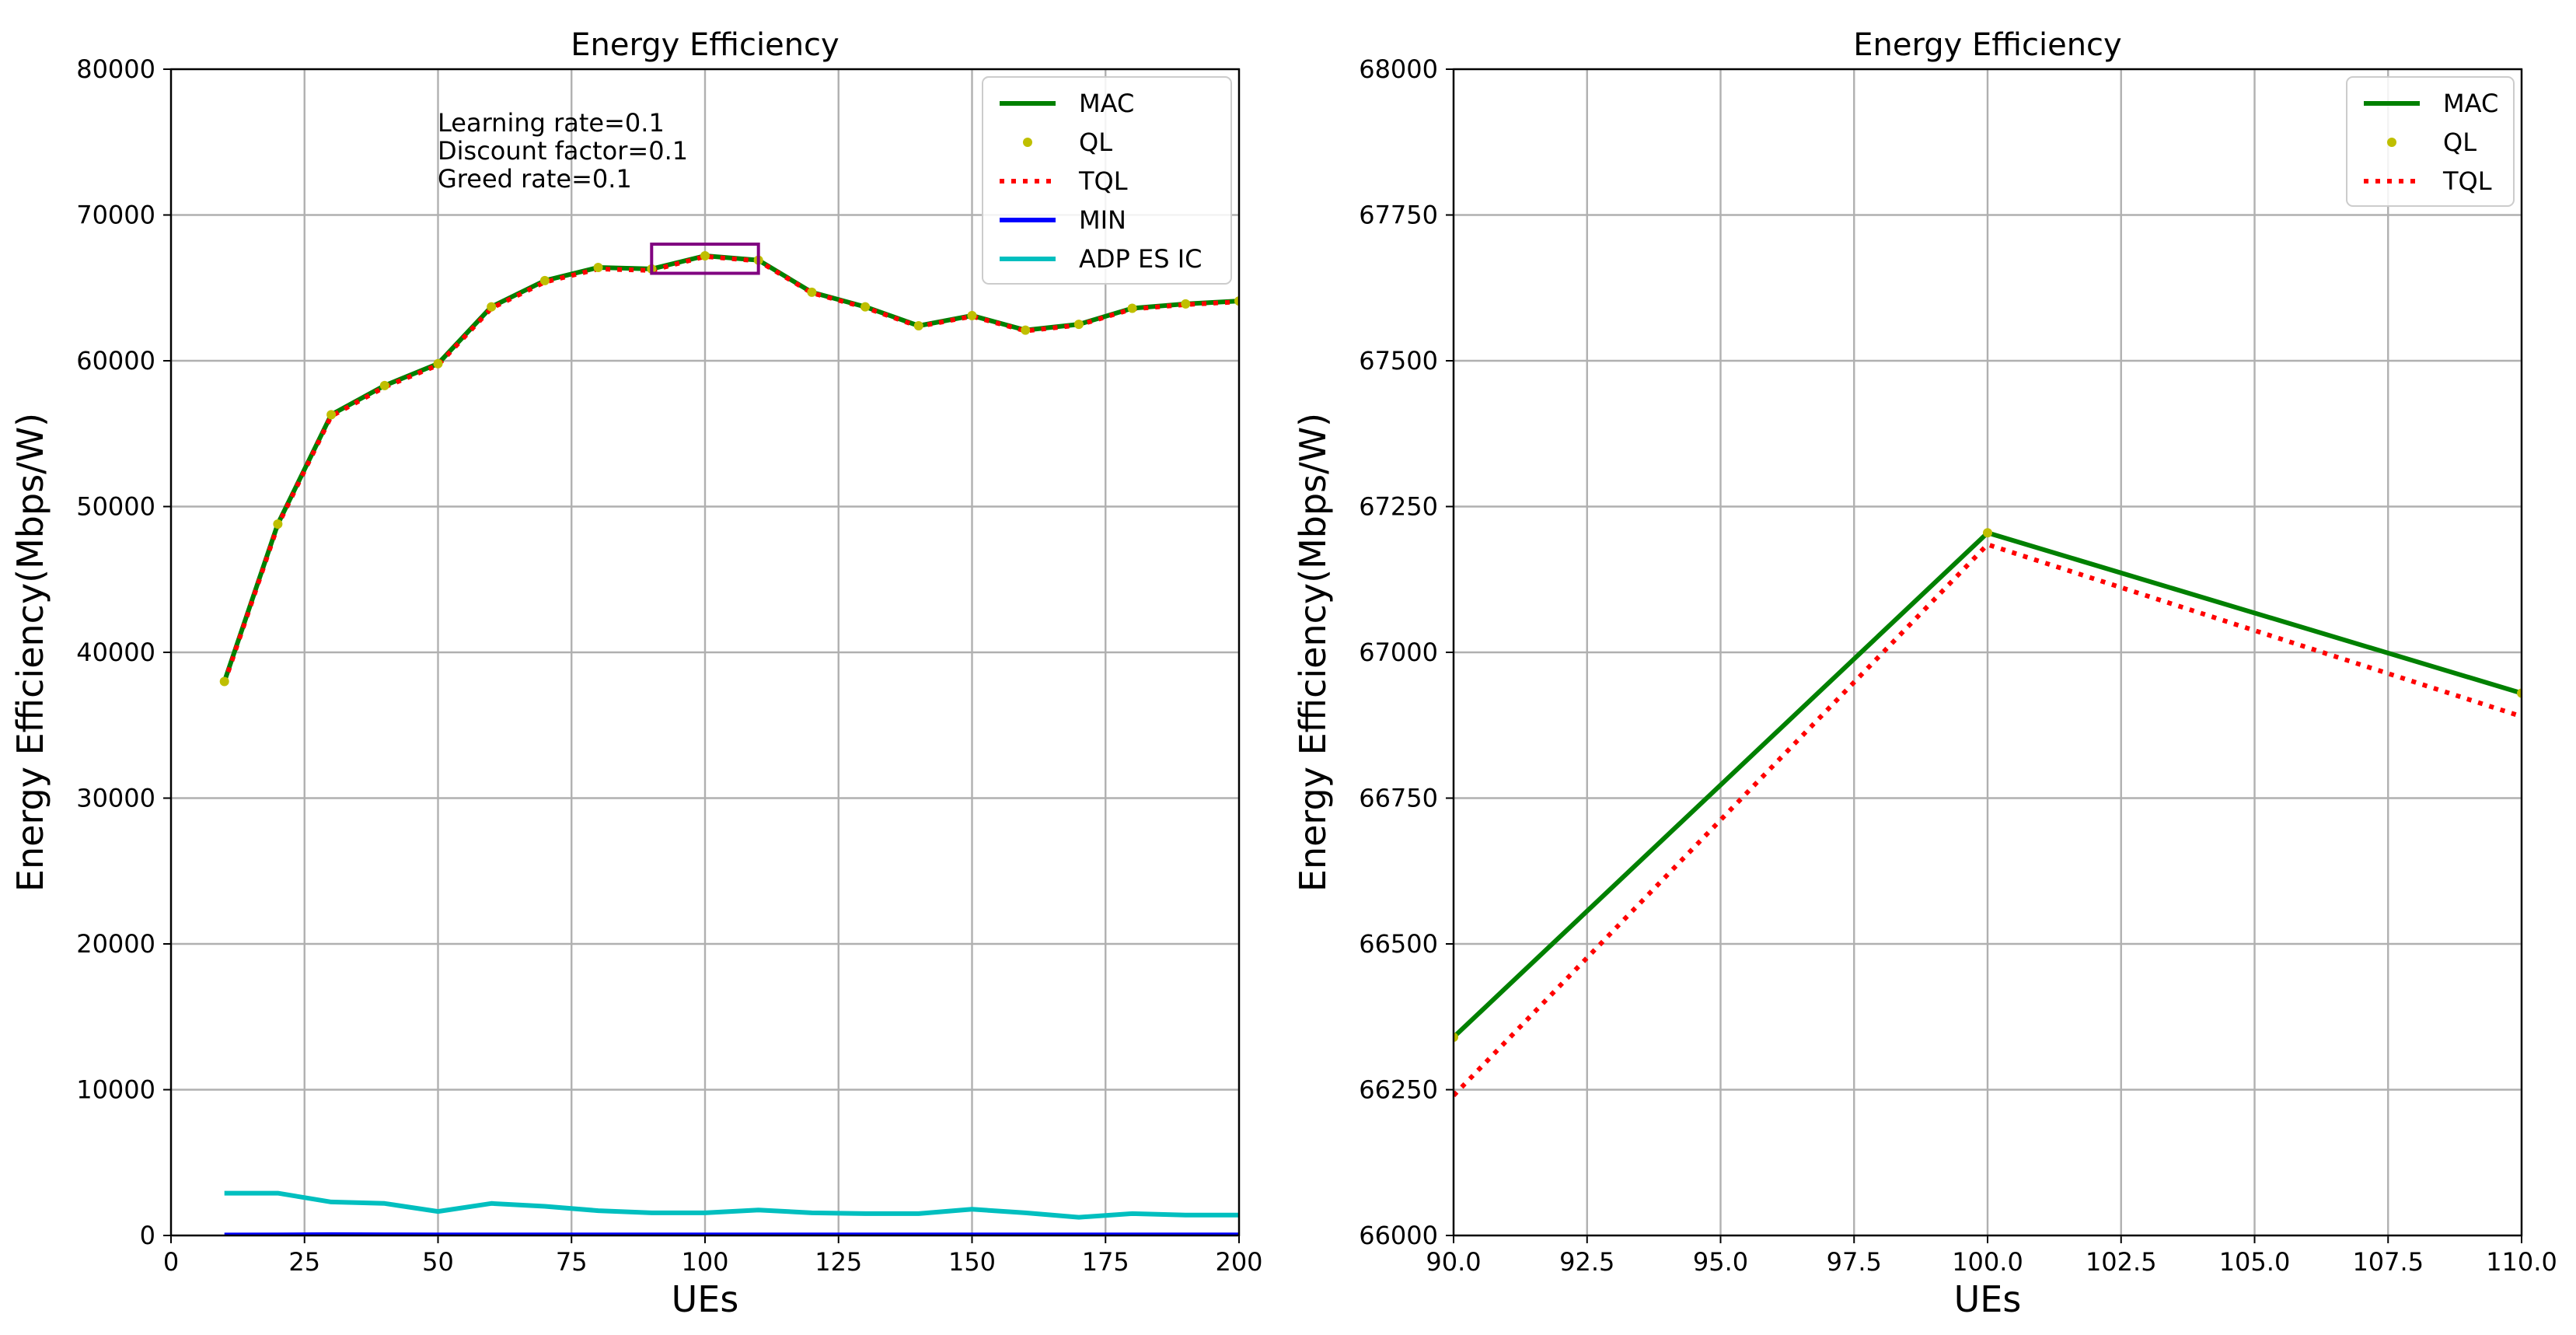 The width and height of the screenshot is (2576, 1335). I want to click on x-tick-label: 105.0, so click(2255, 1262).